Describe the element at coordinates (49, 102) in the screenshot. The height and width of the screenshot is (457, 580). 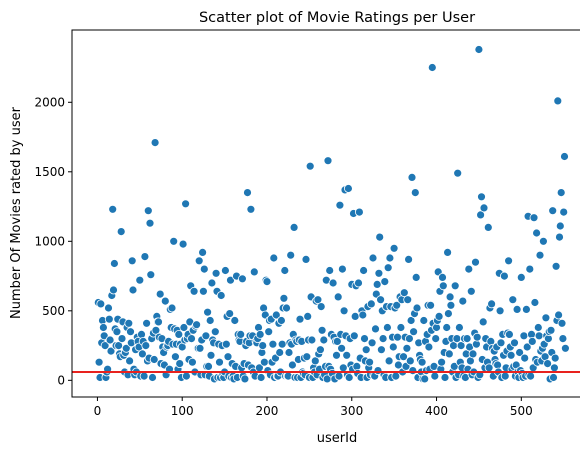
I see `y-tick-label: 2000` at that location.